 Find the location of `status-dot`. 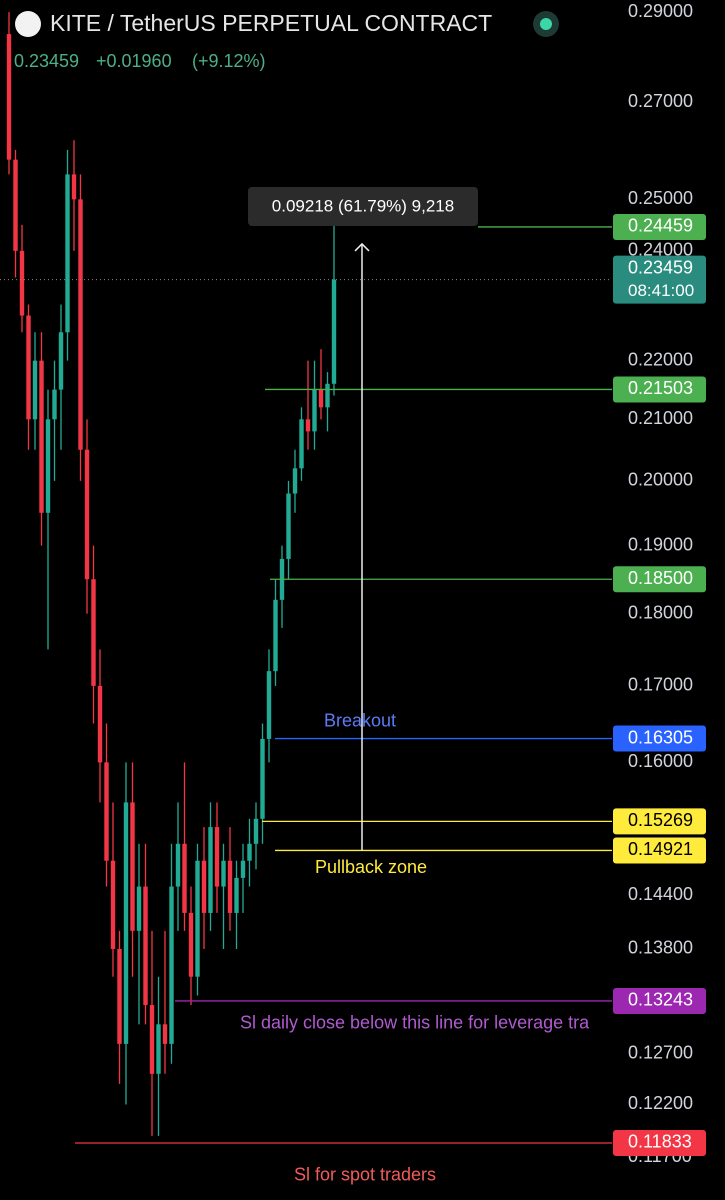

status-dot is located at coordinates (546, 24).